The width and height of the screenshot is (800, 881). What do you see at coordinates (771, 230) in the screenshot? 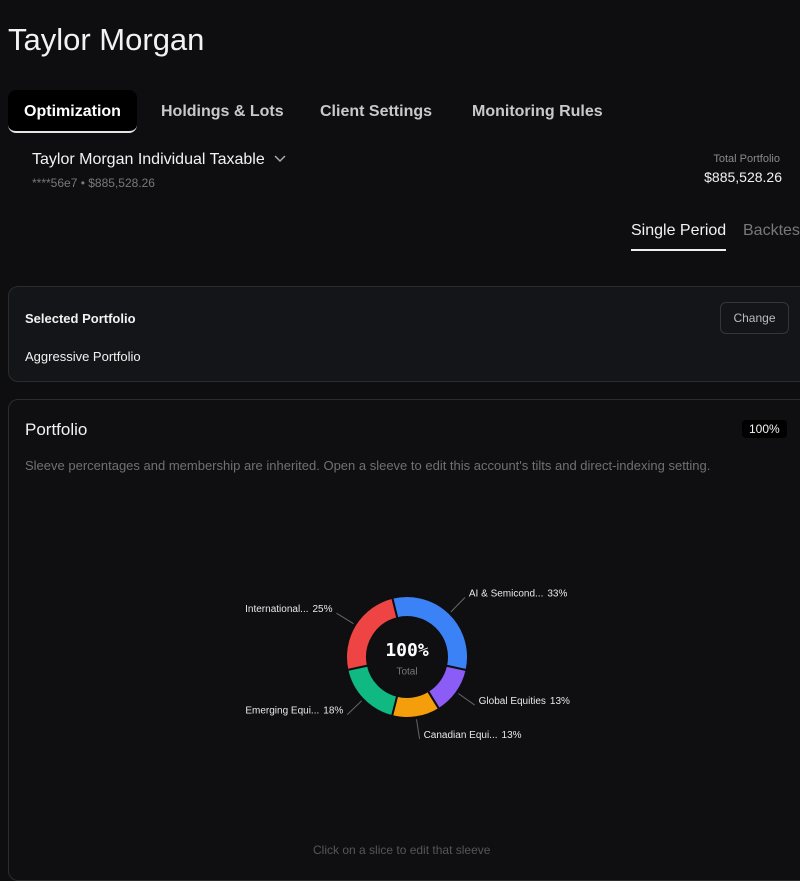
I see `period-tab: Backtest` at bounding box center [771, 230].